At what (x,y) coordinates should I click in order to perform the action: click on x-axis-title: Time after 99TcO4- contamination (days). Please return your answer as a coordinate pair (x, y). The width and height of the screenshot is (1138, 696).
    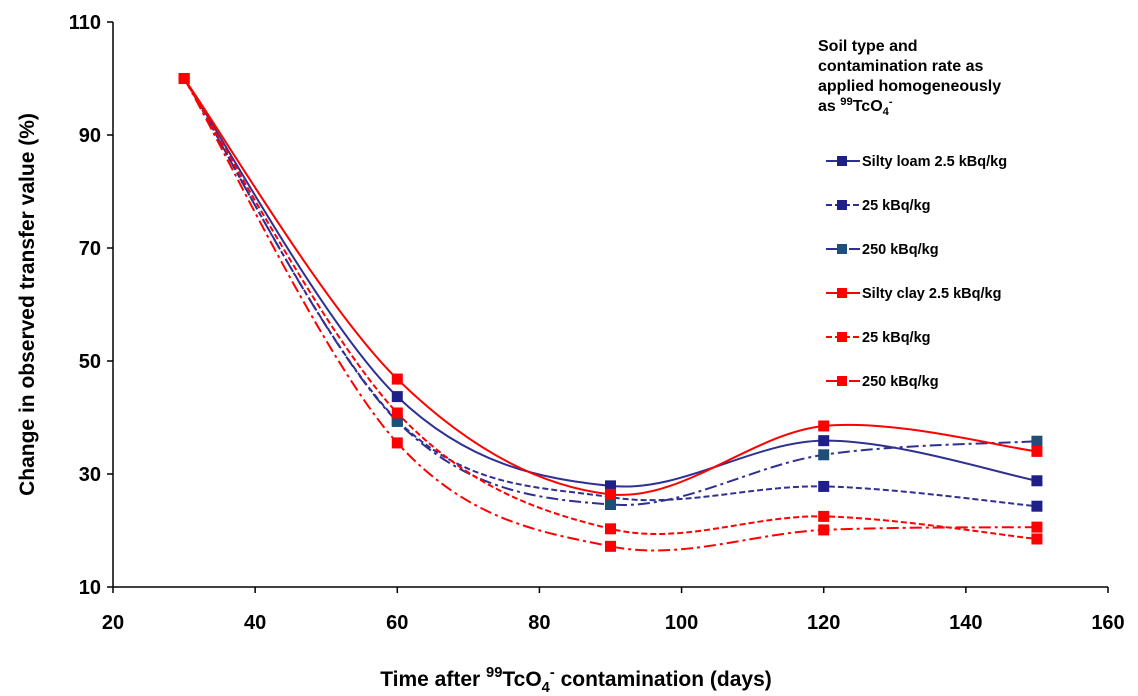
    Looking at the image, I should click on (576, 680).